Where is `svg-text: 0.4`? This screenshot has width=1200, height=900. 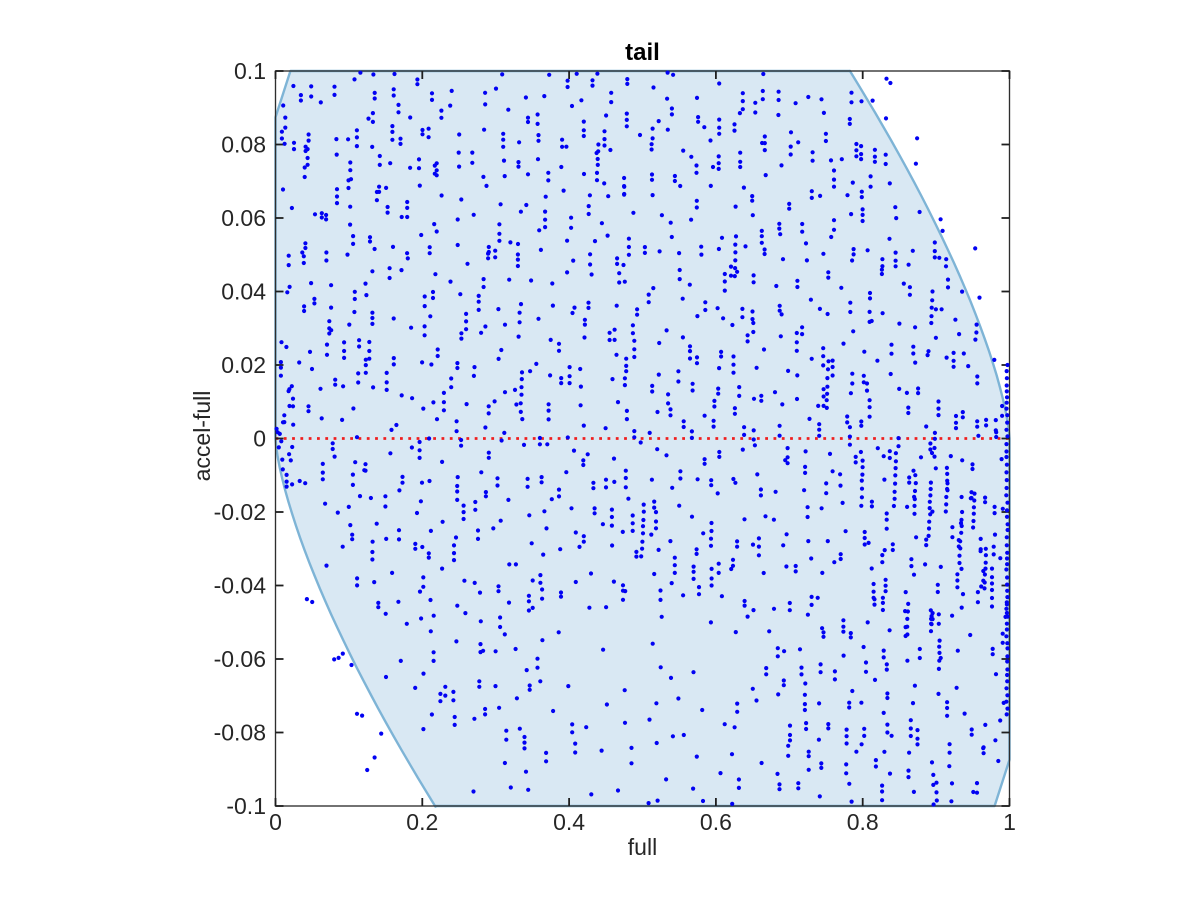
svg-text: 0.4 is located at coordinates (569, 822).